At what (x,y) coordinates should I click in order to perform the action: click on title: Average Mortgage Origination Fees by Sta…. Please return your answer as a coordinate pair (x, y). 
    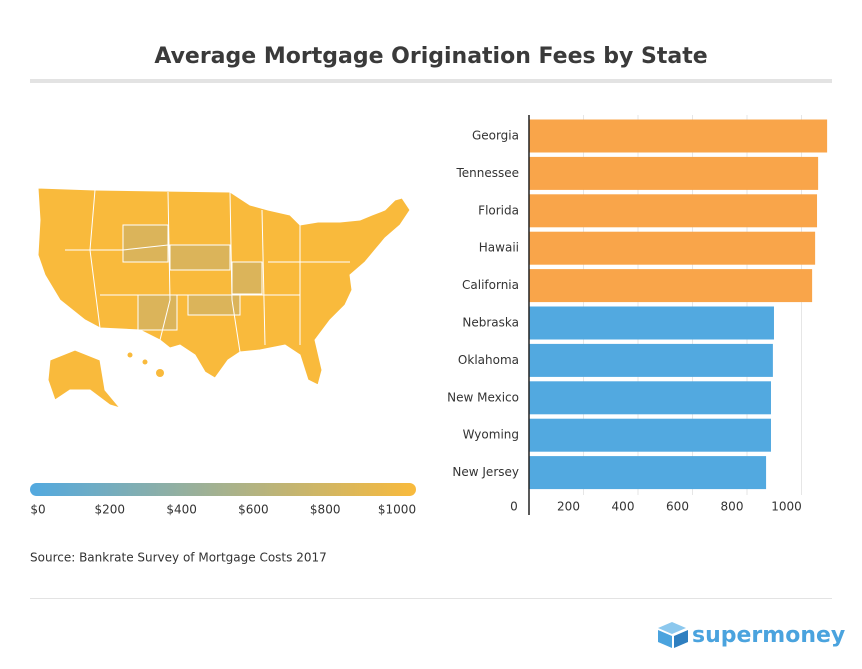
    Looking at the image, I should click on (430, 56).